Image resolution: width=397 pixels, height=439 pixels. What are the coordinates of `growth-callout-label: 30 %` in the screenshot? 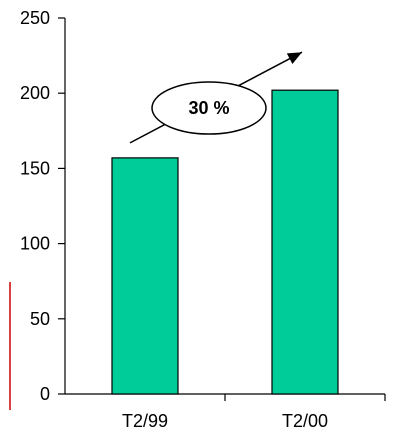 It's located at (208, 108).